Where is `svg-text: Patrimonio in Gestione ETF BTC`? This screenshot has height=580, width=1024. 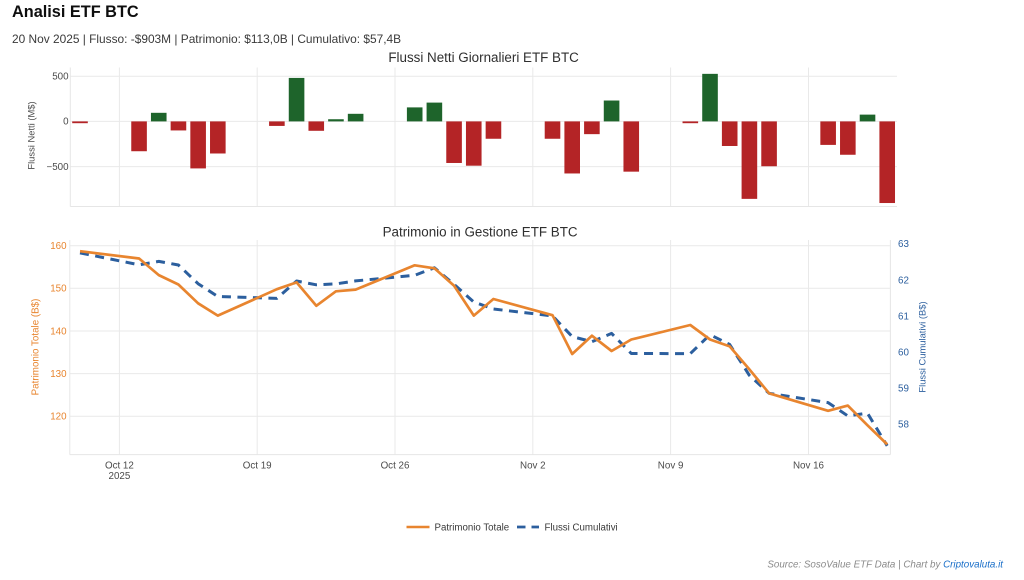 svg-text: Patrimonio in Gestione ETF BTC is located at coordinates (480, 231).